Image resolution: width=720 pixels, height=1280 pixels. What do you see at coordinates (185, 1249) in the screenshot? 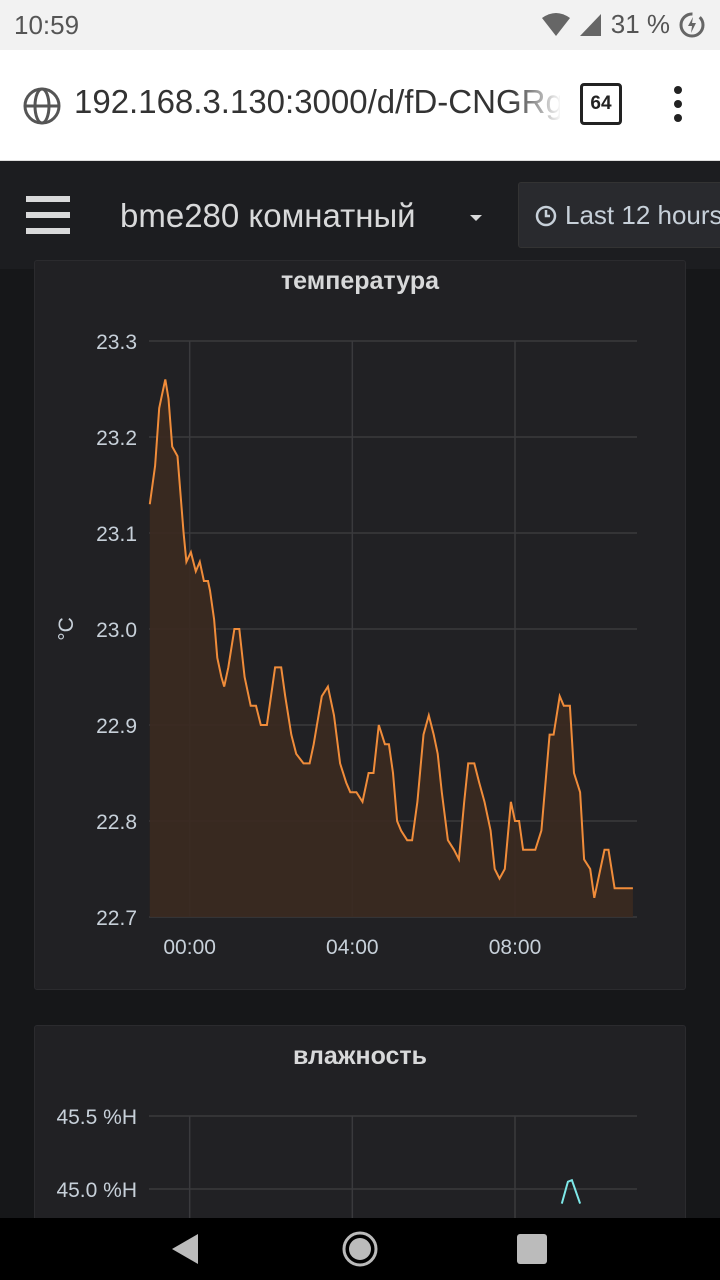
I see `back-icon` at bounding box center [185, 1249].